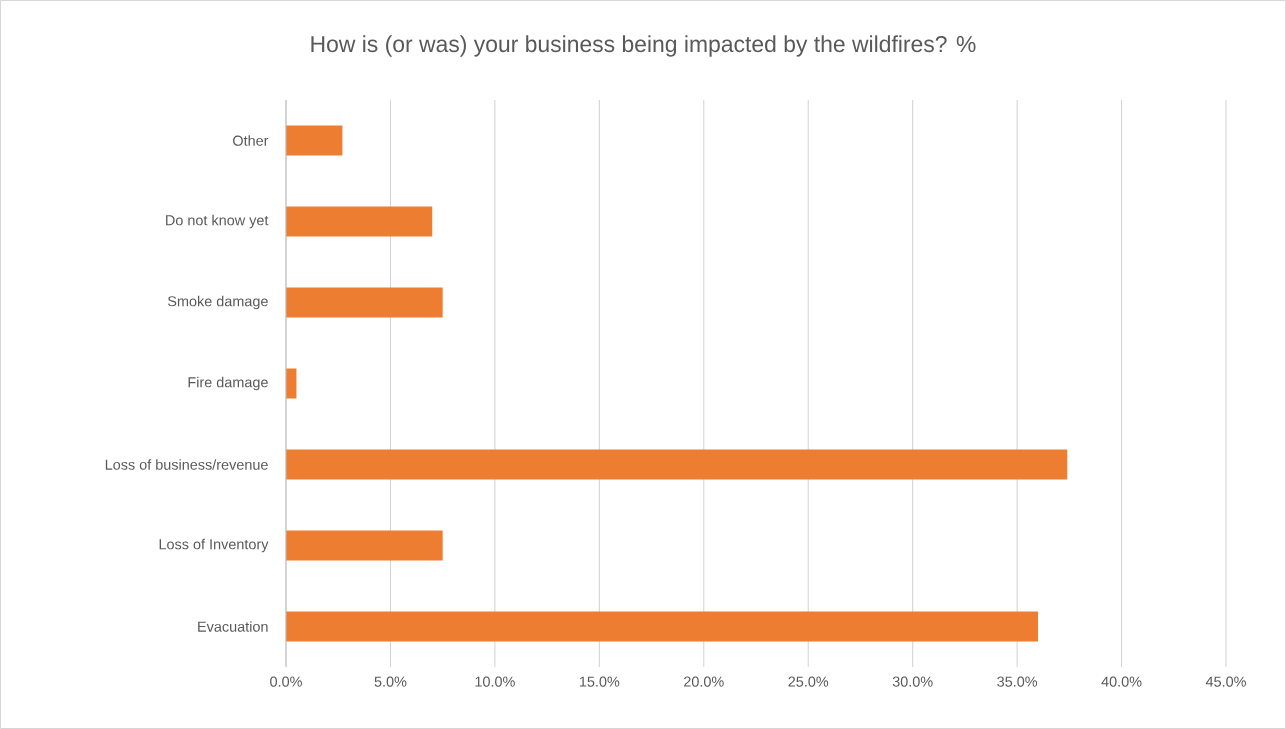 The height and width of the screenshot is (729, 1286). What do you see at coordinates (217, 302) in the screenshot?
I see `y-tick-label: Smoke damage` at bounding box center [217, 302].